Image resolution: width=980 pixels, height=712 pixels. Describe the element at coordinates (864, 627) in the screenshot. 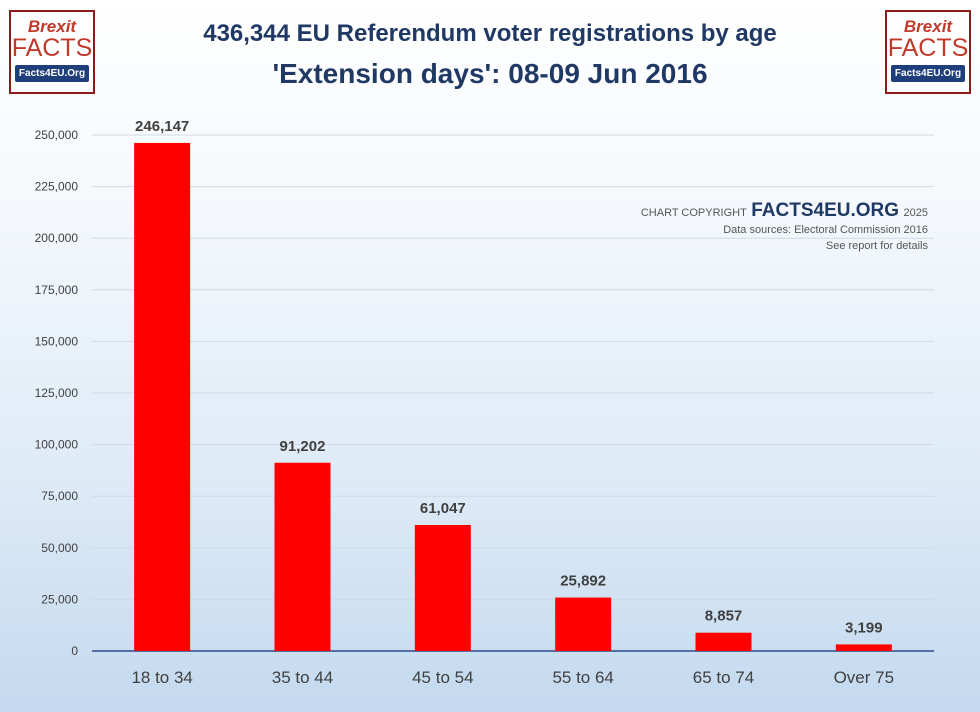

I see `data-label: 3,199` at that location.